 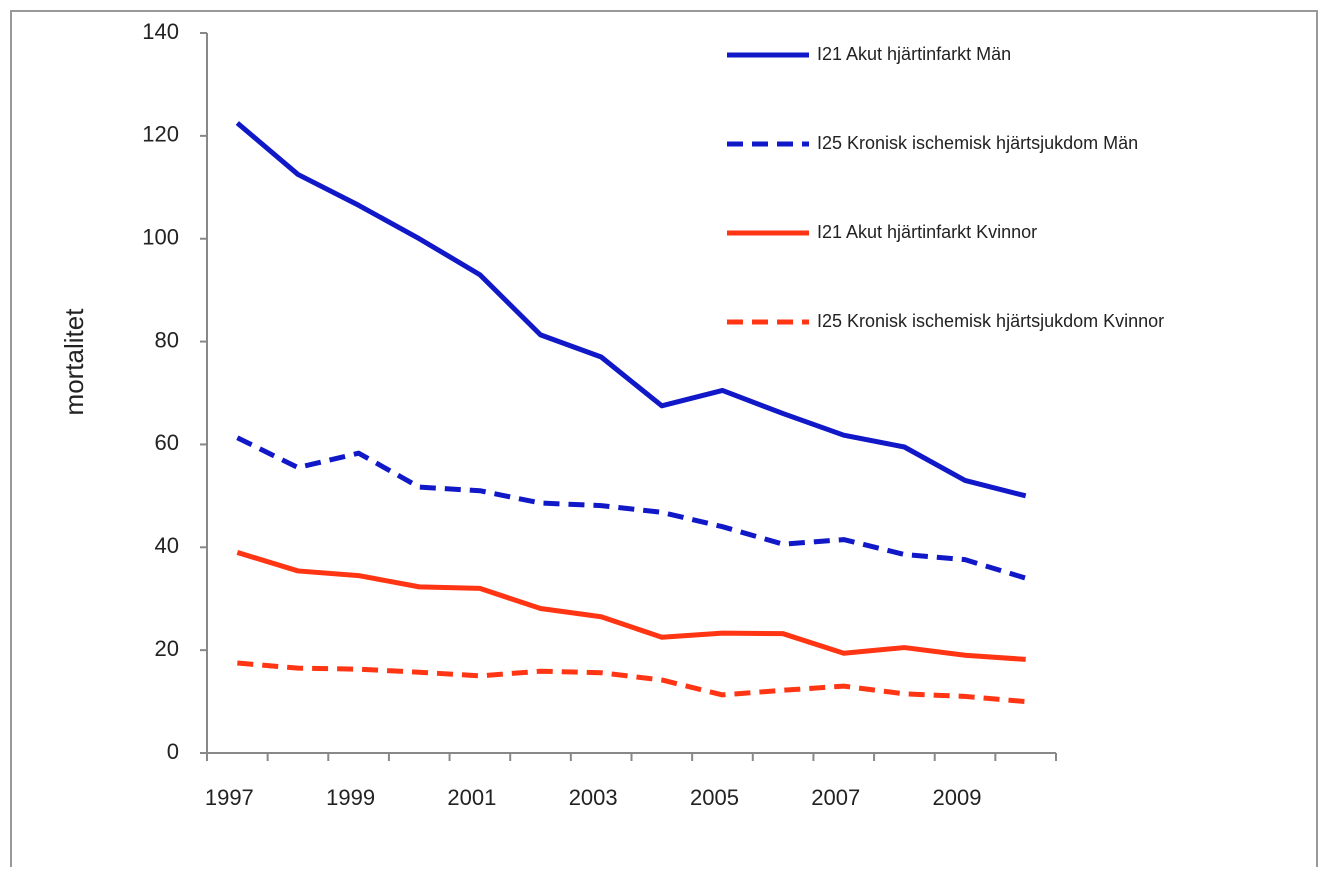 What do you see at coordinates (957, 797) in the screenshot?
I see `x-tick-label: 2009` at bounding box center [957, 797].